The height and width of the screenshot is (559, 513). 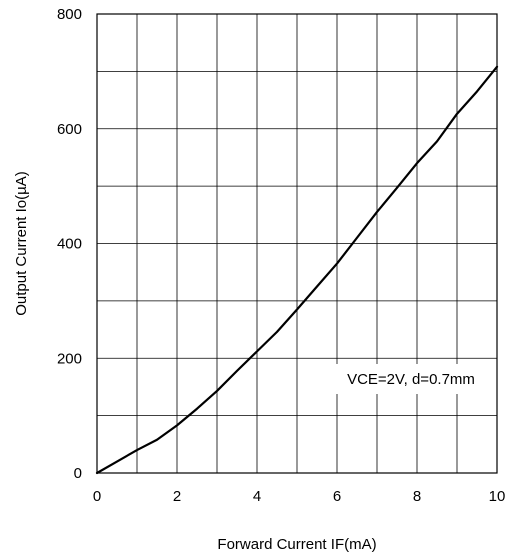 What do you see at coordinates (97, 496) in the screenshot?
I see `x-tick-label: 0` at bounding box center [97, 496].